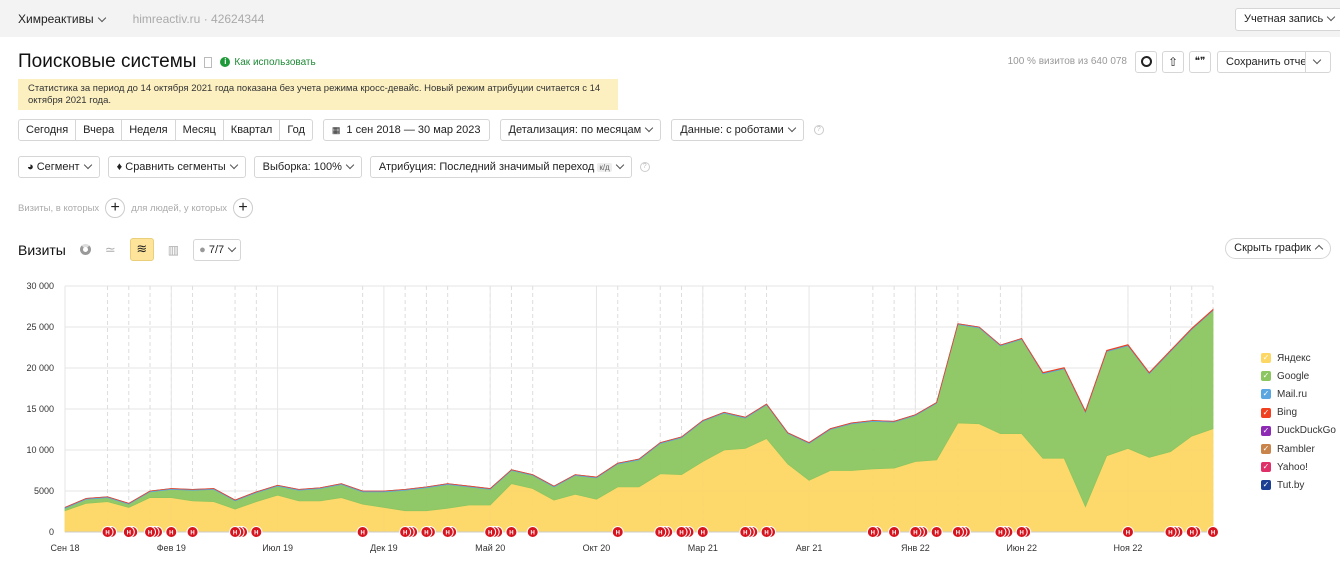 This screenshot has width=1340, height=561. Describe the element at coordinates (200, 130) in the screenshot. I see `period-month: Месяц` at that location.